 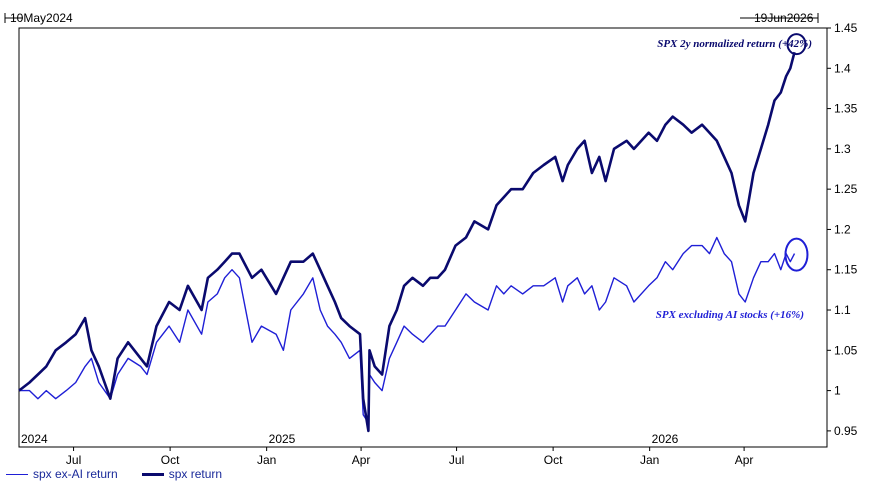 What do you see at coordinates (665, 439) in the screenshot?
I see `year-label: 2026` at bounding box center [665, 439].